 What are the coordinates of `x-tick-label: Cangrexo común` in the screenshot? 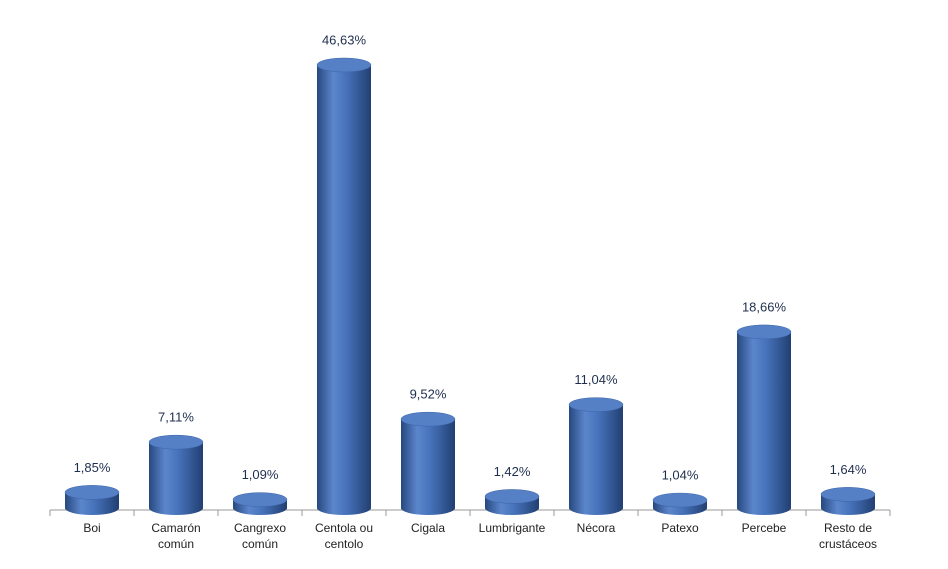 It's located at (260, 536).